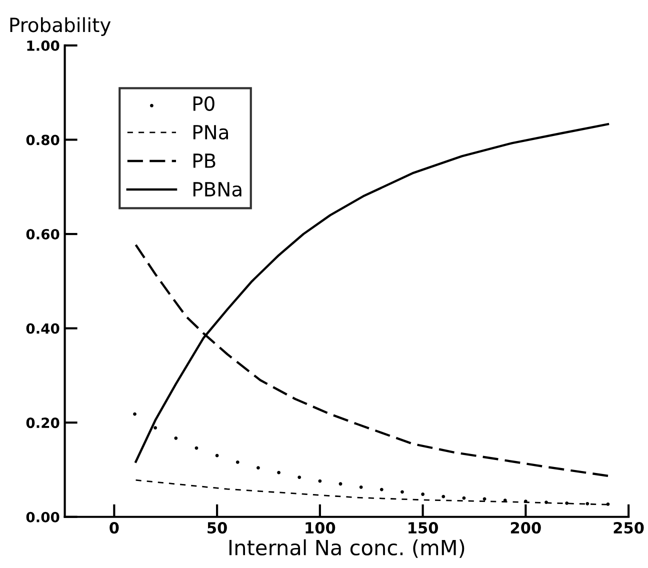 This screenshot has height=568, width=648. What do you see at coordinates (346, 548) in the screenshot?
I see `x-axis-title: Internal Na conc. (mM)` at bounding box center [346, 548].